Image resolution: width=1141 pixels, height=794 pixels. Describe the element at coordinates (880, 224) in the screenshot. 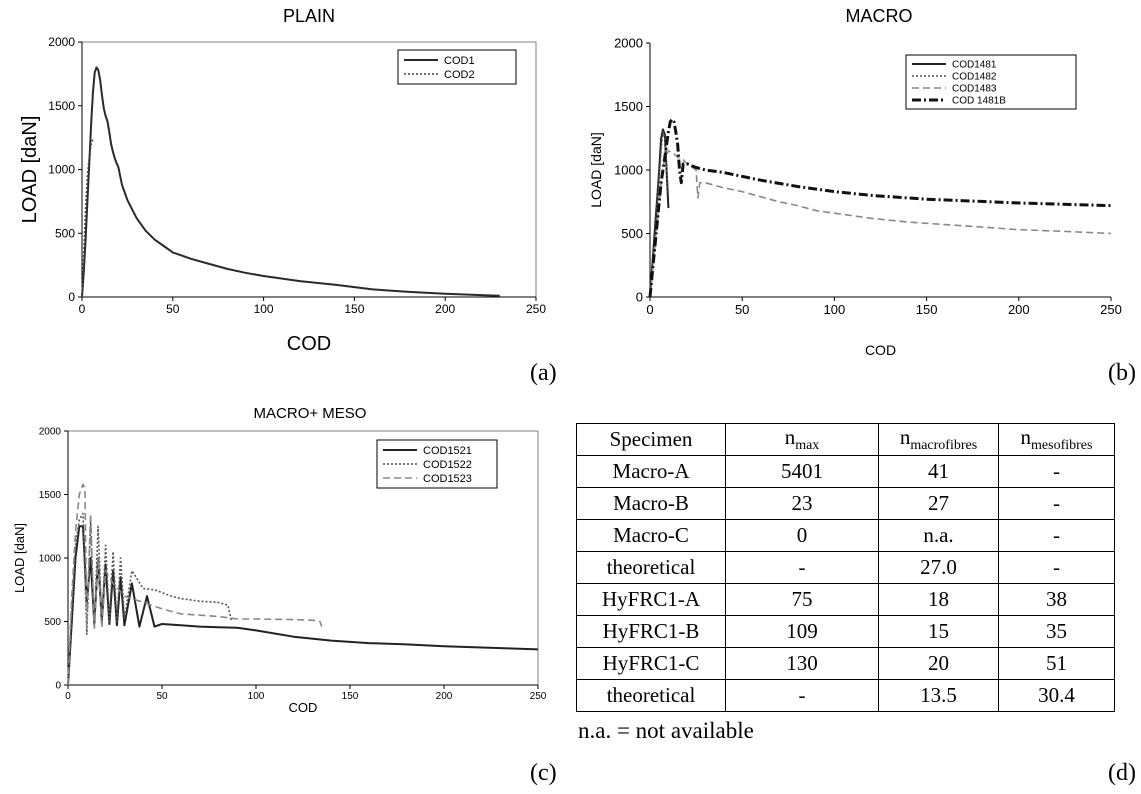

I see `series-line-cod1483` at that location.